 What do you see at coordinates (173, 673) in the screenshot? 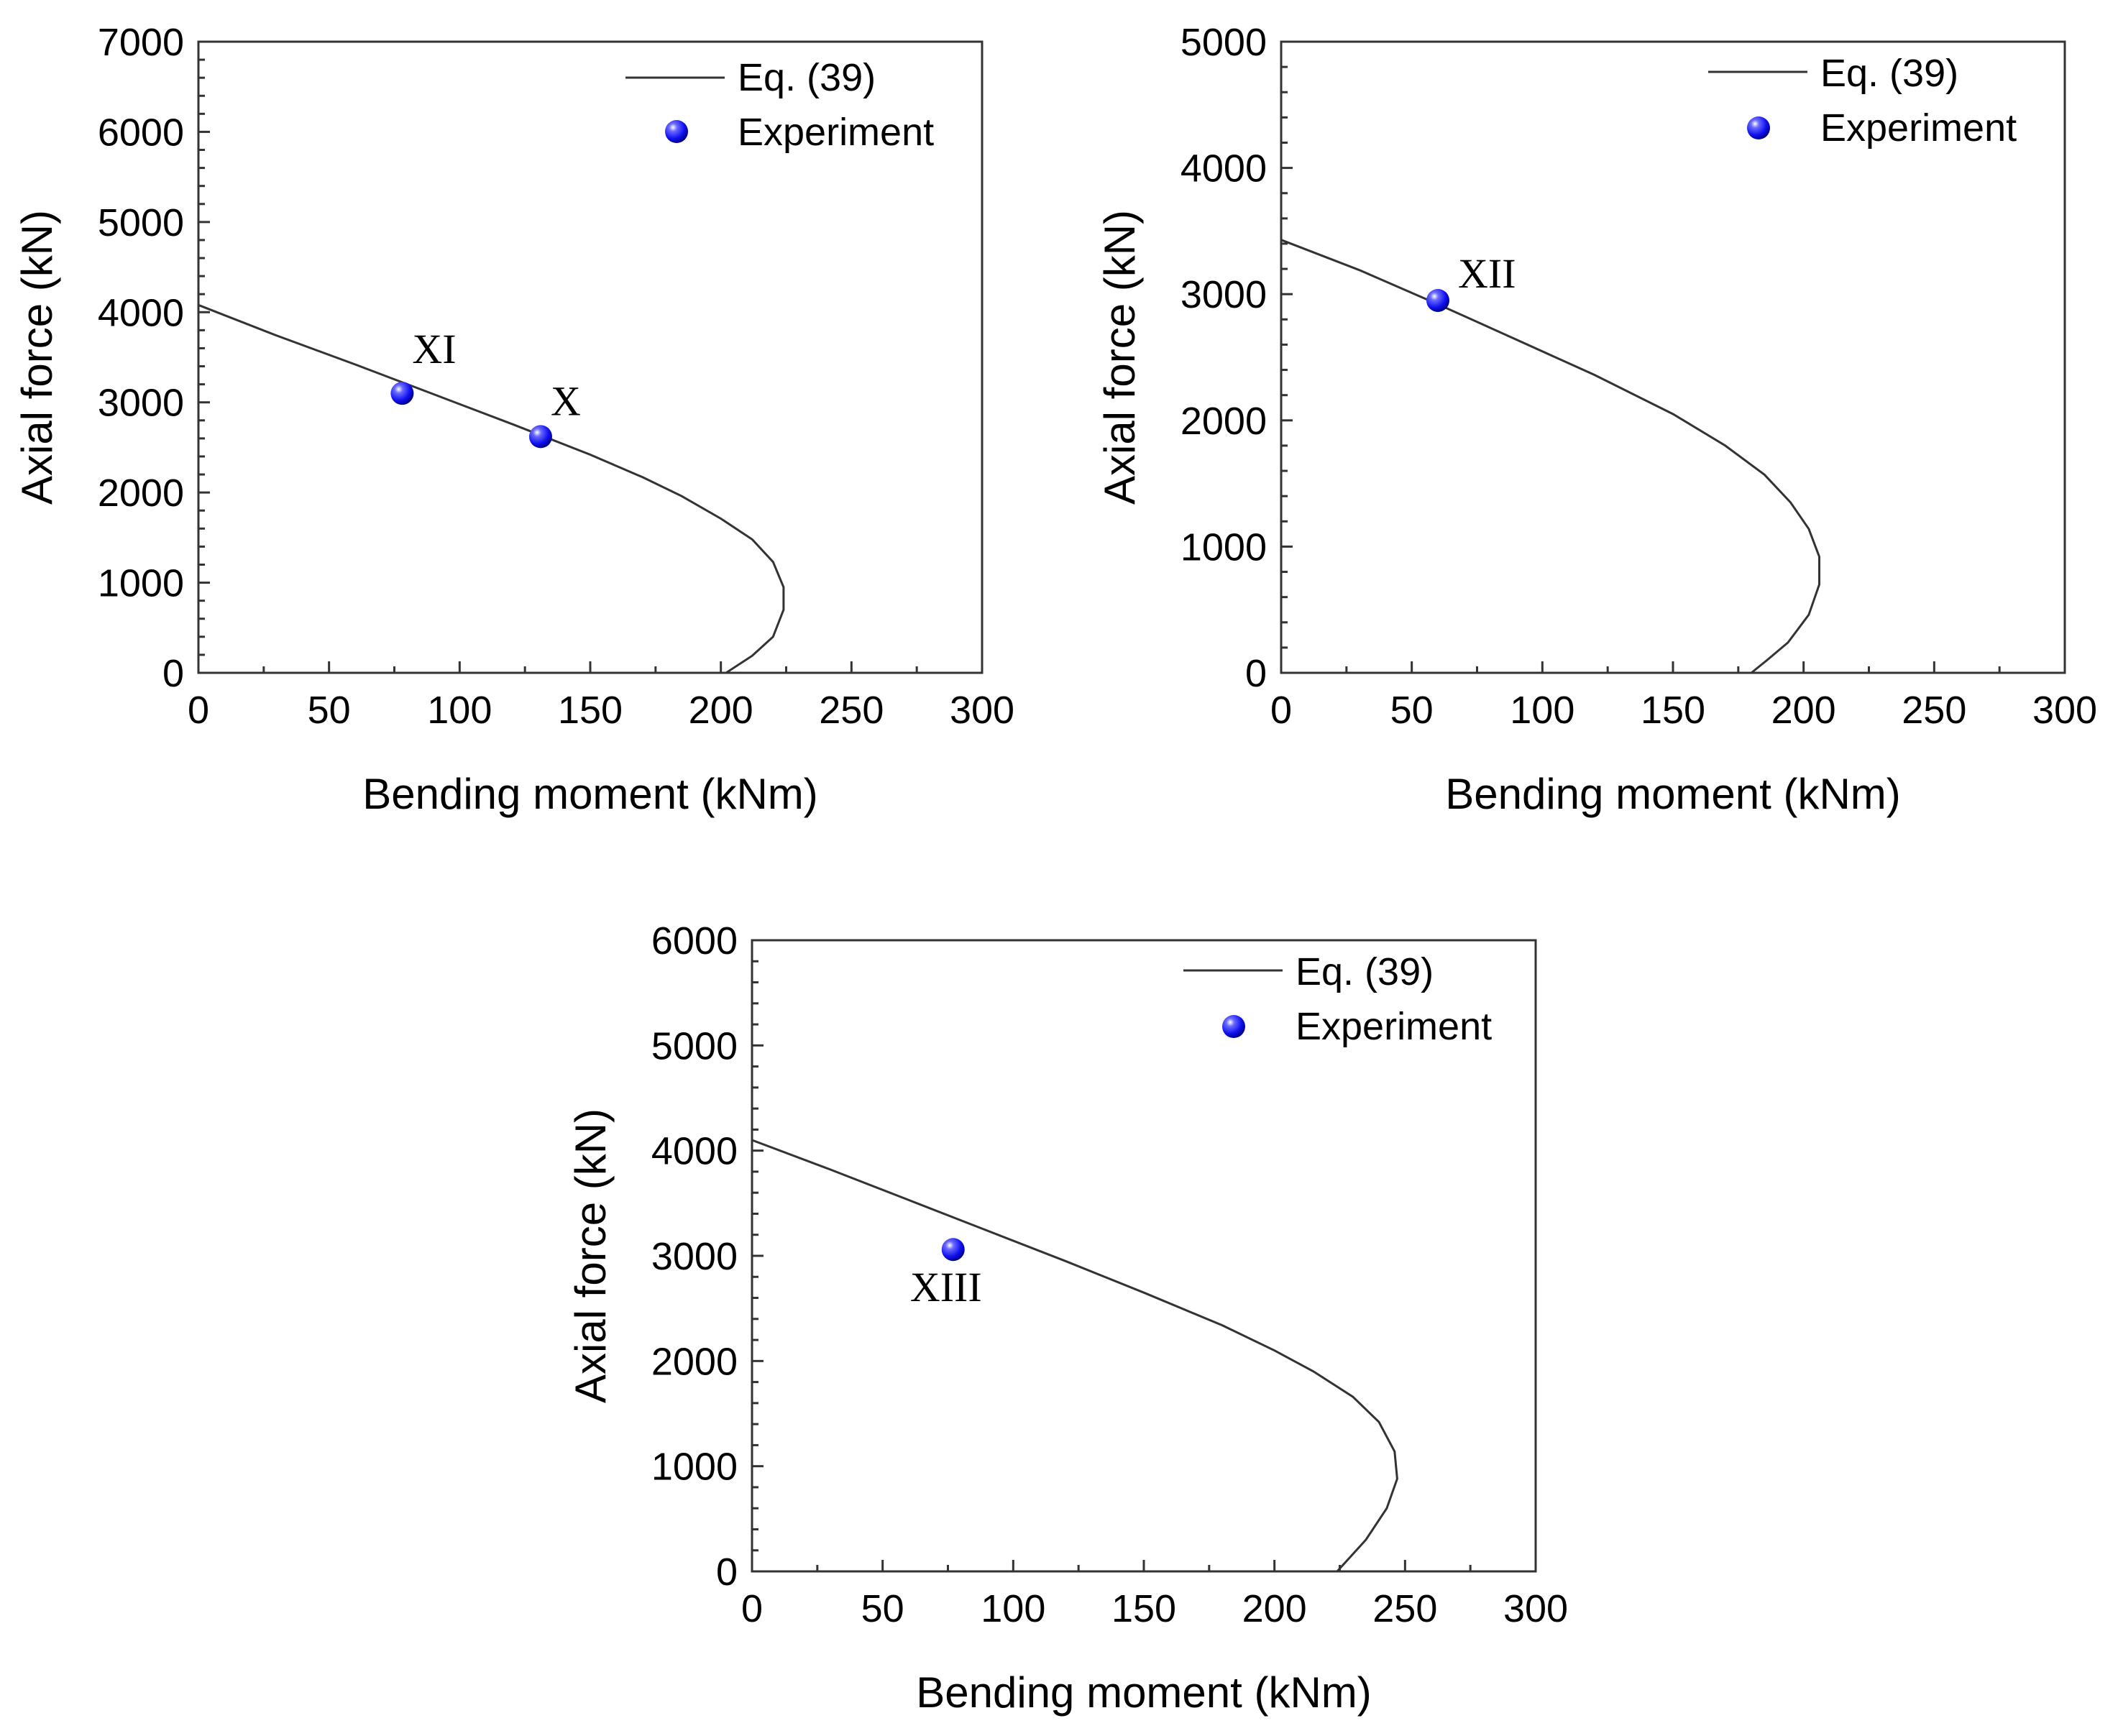
I see `chart-a-ytick-label: 0` at bounding box center [173, 673].